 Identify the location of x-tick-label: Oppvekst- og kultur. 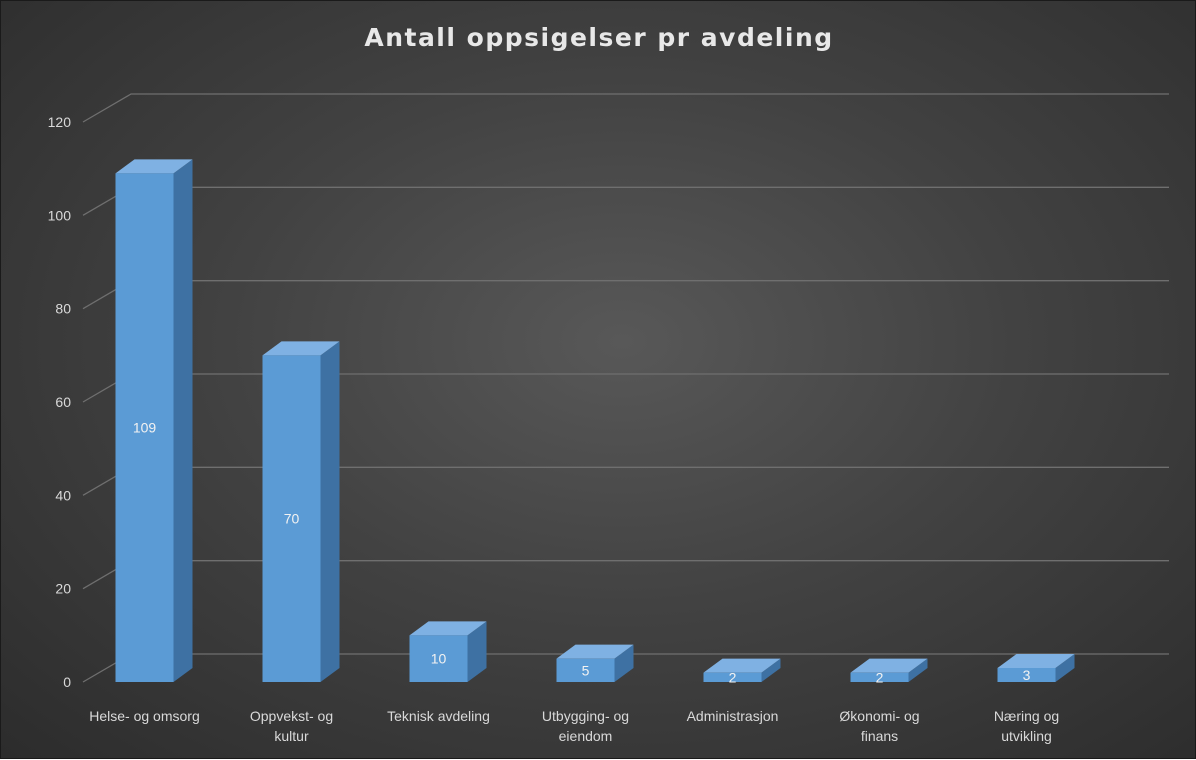
(291, 726).